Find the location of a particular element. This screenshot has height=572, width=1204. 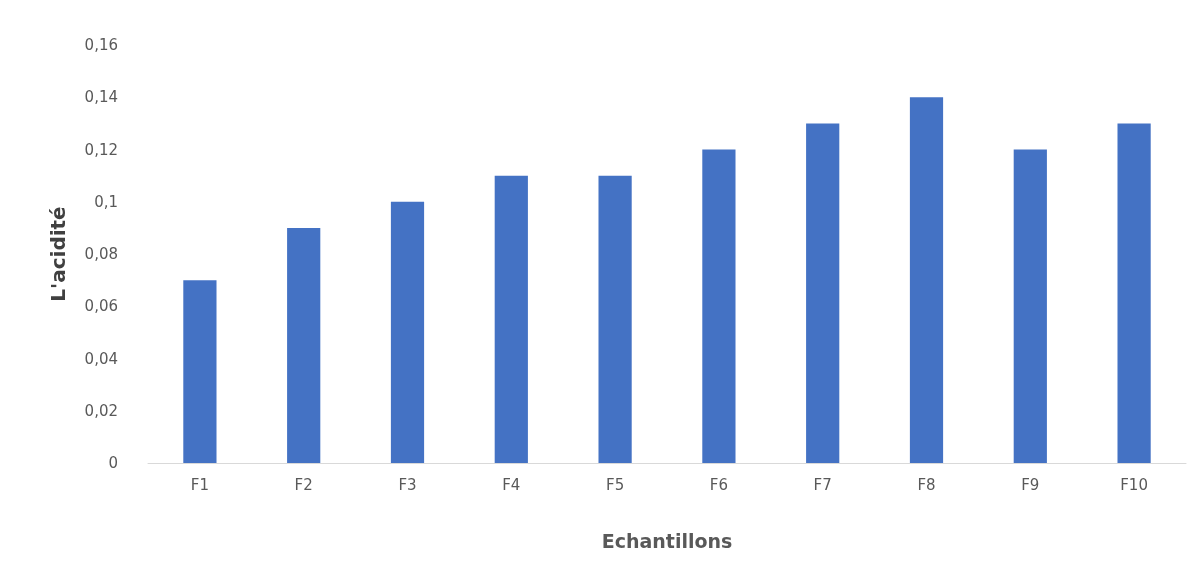

x-tick-label: F1 is located at coordinates (199, 484).